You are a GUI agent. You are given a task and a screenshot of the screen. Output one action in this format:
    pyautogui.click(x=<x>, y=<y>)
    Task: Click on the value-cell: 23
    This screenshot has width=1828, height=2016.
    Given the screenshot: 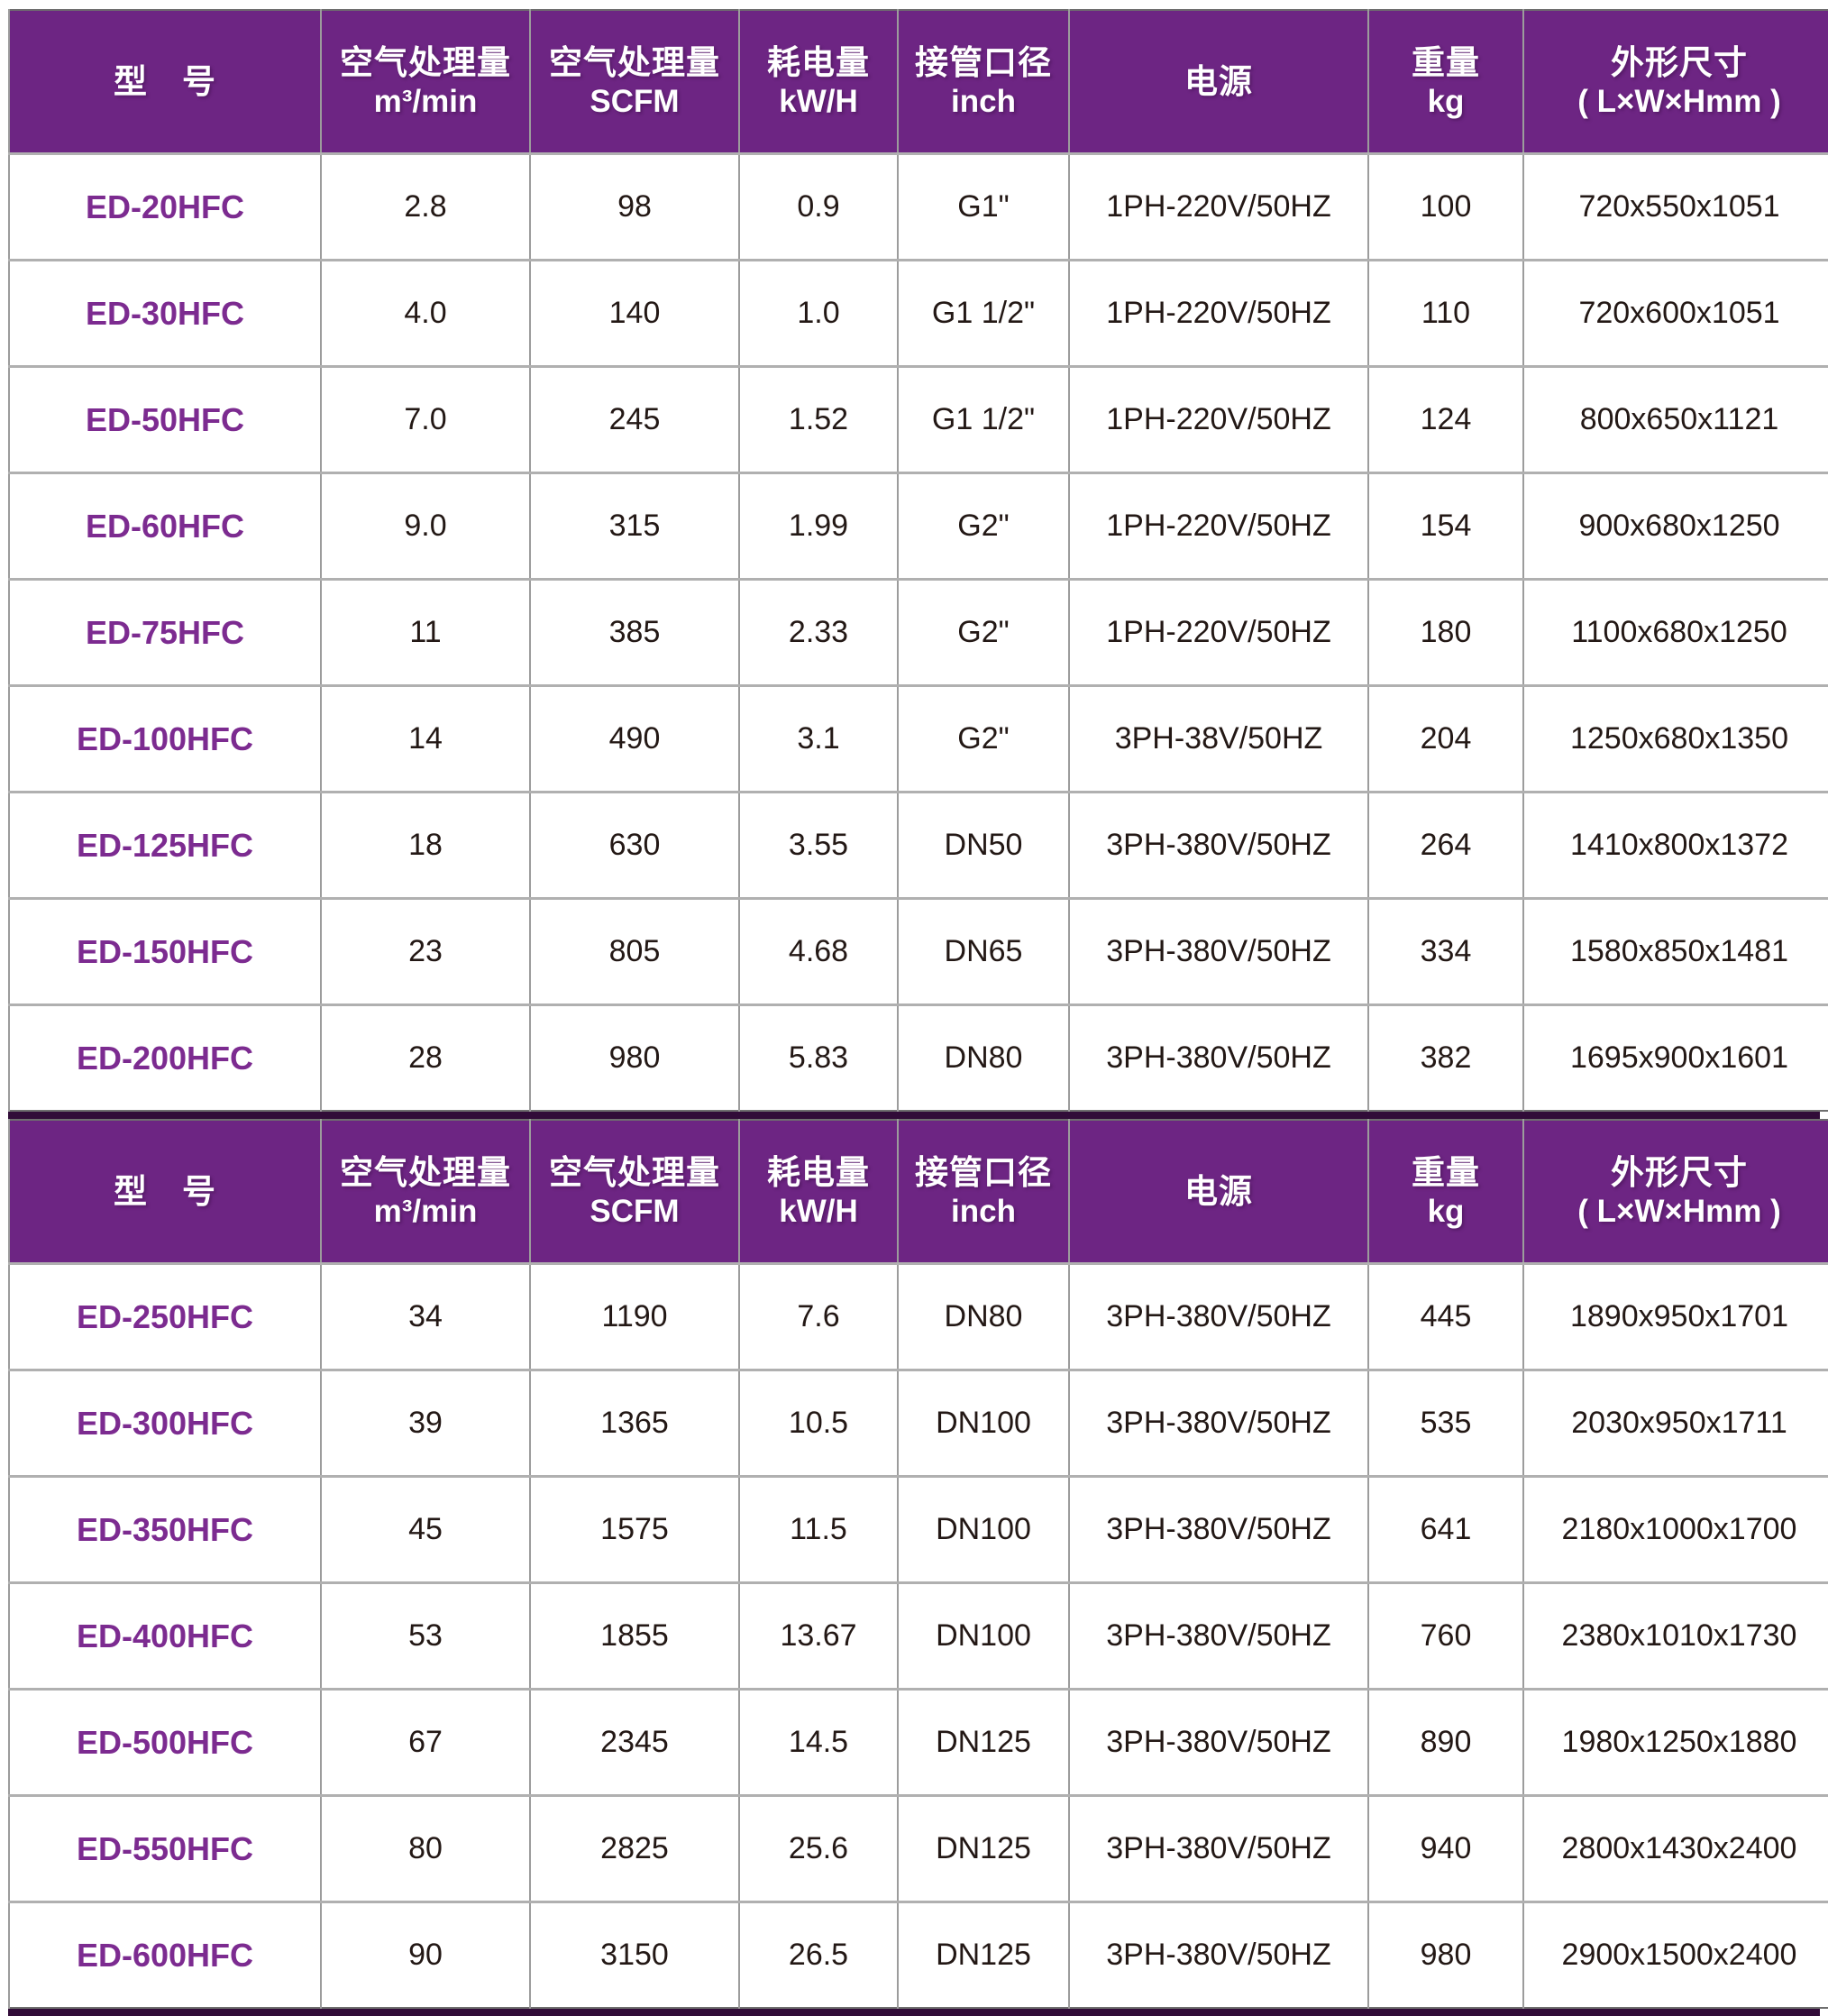 What is the action you would take?
    pyautogui.click(x=425, y=951)
    